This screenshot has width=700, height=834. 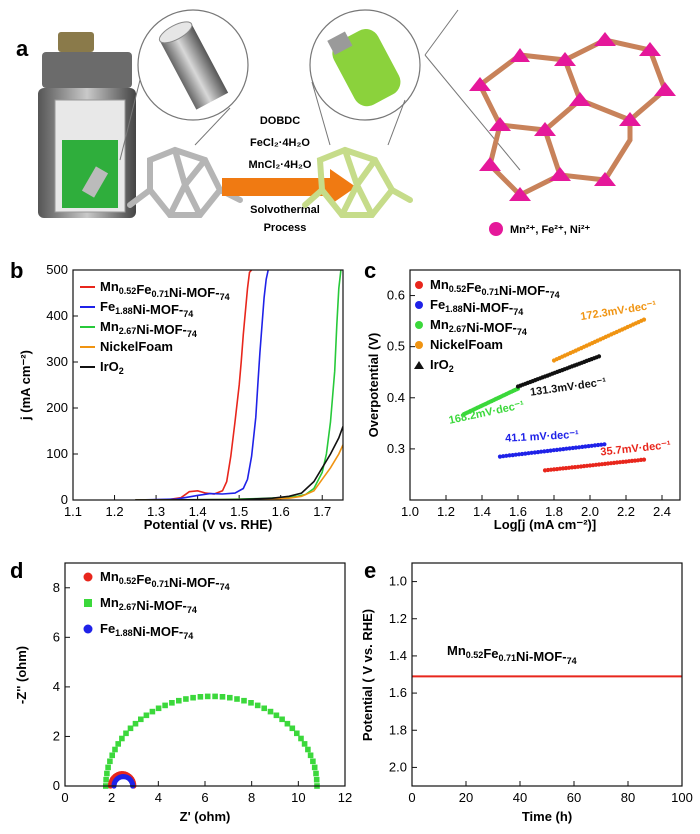 I want to click on panel-b-ytick-label: 500, so click(x=57, y=269).